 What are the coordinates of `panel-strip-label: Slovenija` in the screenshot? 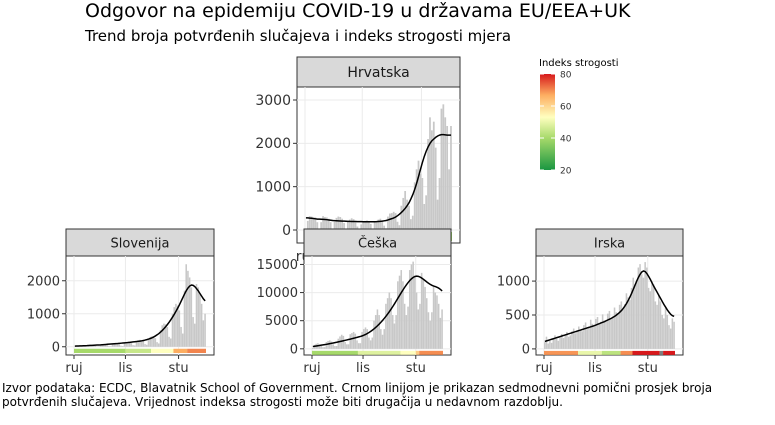 It's located at (140, 244).